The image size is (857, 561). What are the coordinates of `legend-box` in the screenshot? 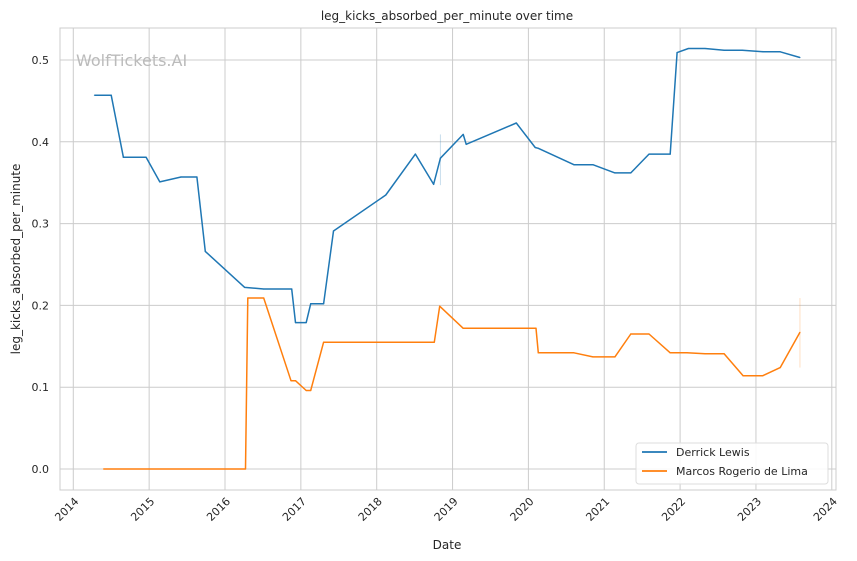 It's located at (732, 463).